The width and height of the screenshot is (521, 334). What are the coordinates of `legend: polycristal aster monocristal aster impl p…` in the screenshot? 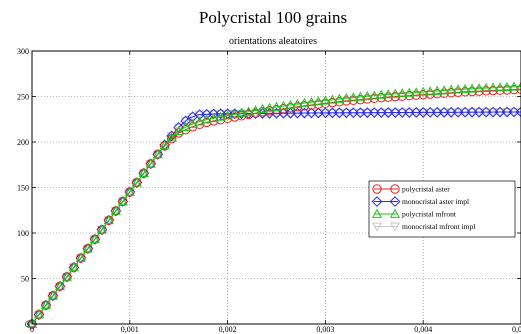 It's located at (442, 209).